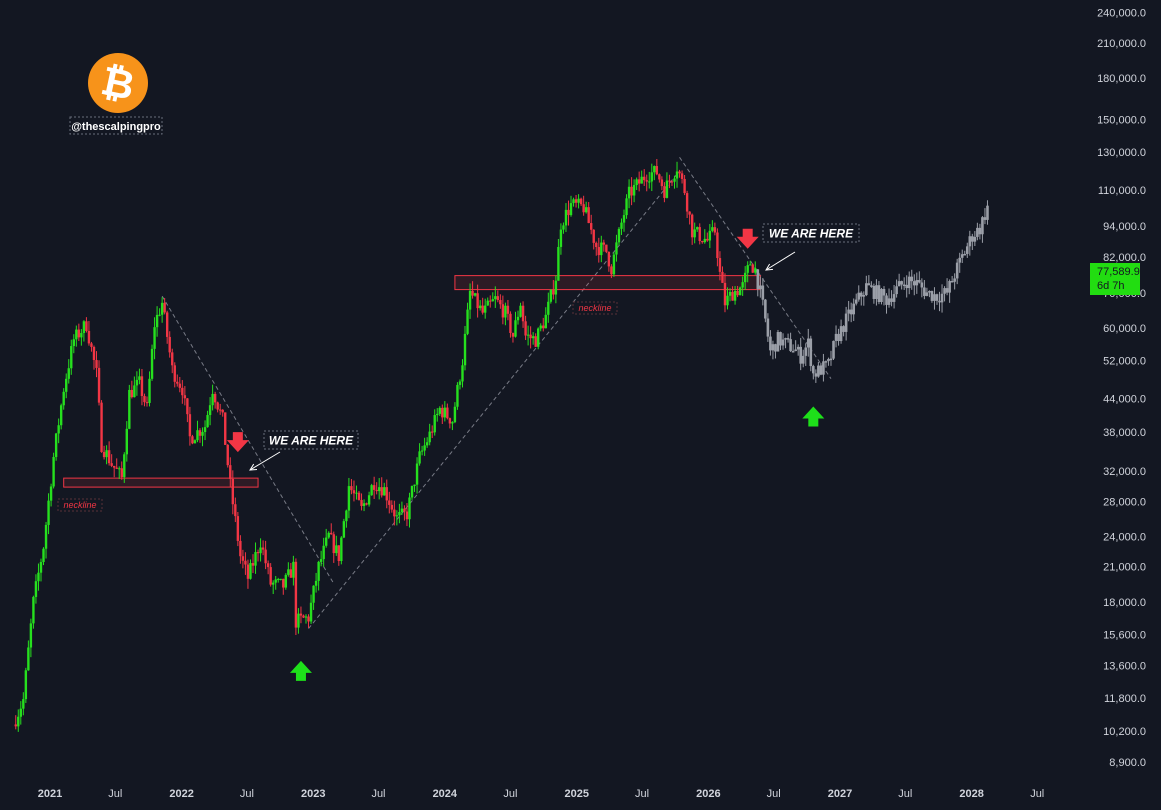  Describe the element at coordinates (1124, 329) in the screenshot. I see `y-tick-label: 60,000.0` at that location.